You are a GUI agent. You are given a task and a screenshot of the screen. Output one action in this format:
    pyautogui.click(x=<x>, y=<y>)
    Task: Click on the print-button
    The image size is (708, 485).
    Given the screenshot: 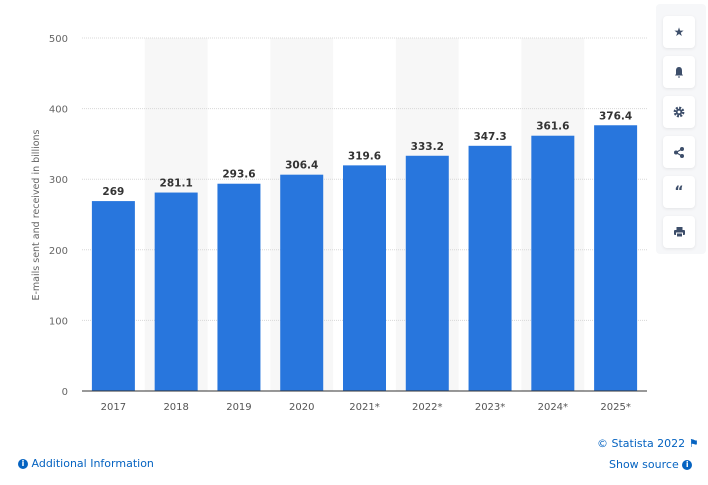 What is the action you would take?
    pyautogui.click(x=679, y=232)
    